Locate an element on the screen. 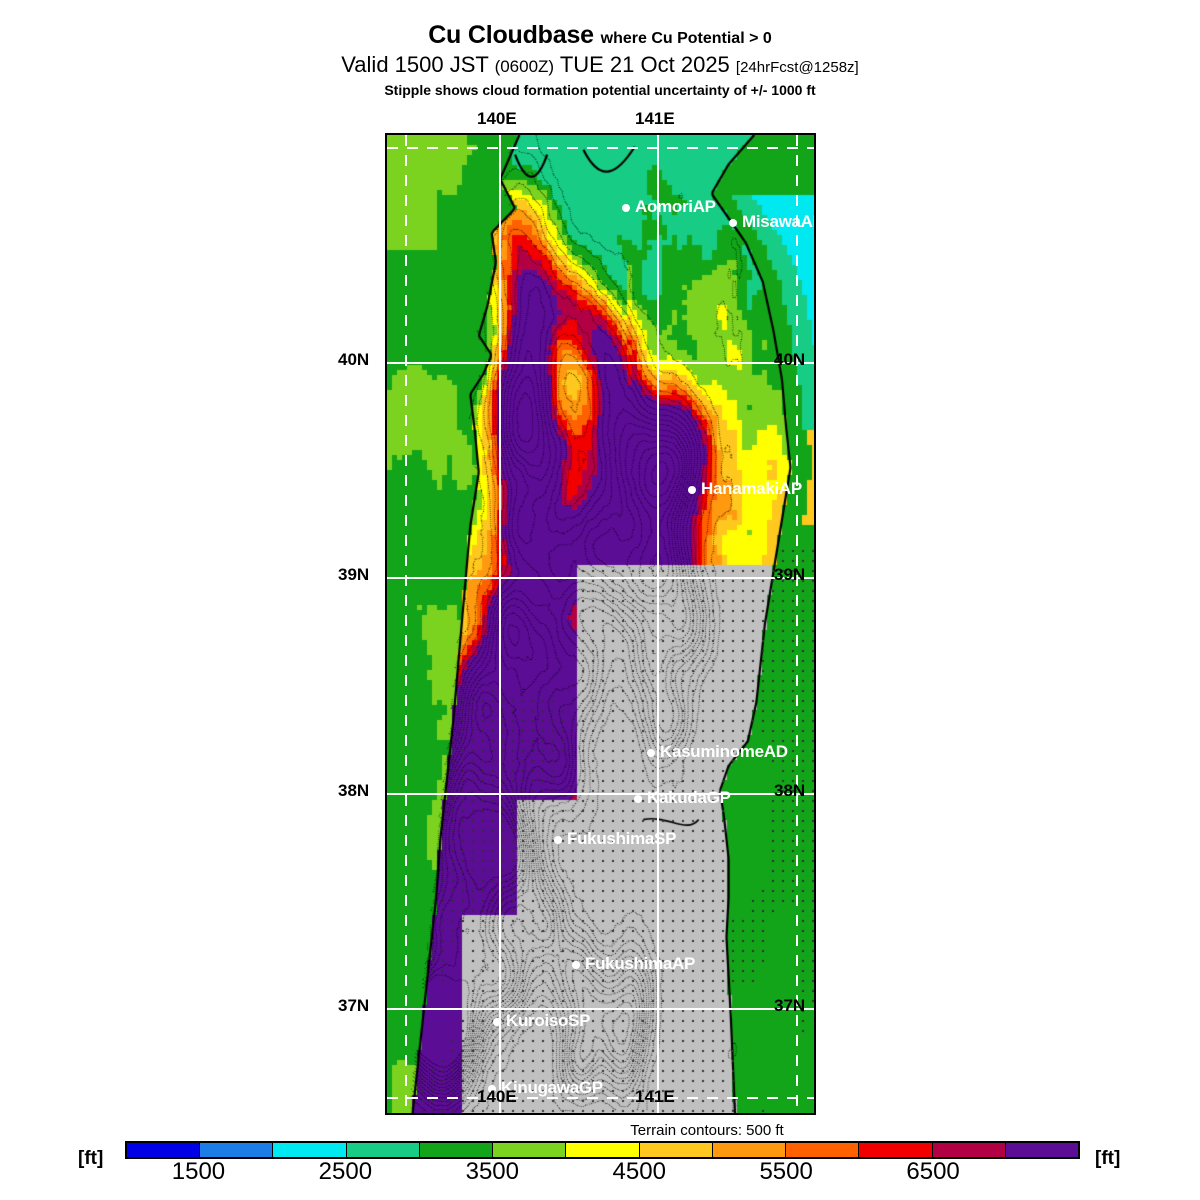 The width and height of the screenshot is (1200, 1200). station-label: HanamakiAP is located at coordinates (751, 488).